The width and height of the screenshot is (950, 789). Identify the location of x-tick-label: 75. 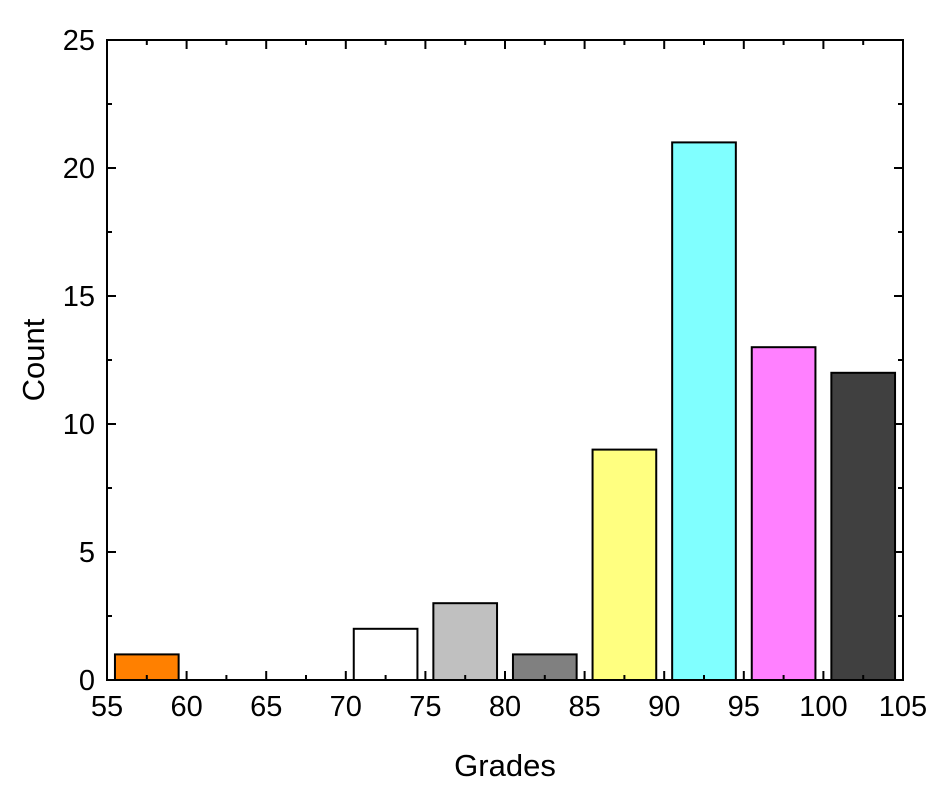
(425, 707).